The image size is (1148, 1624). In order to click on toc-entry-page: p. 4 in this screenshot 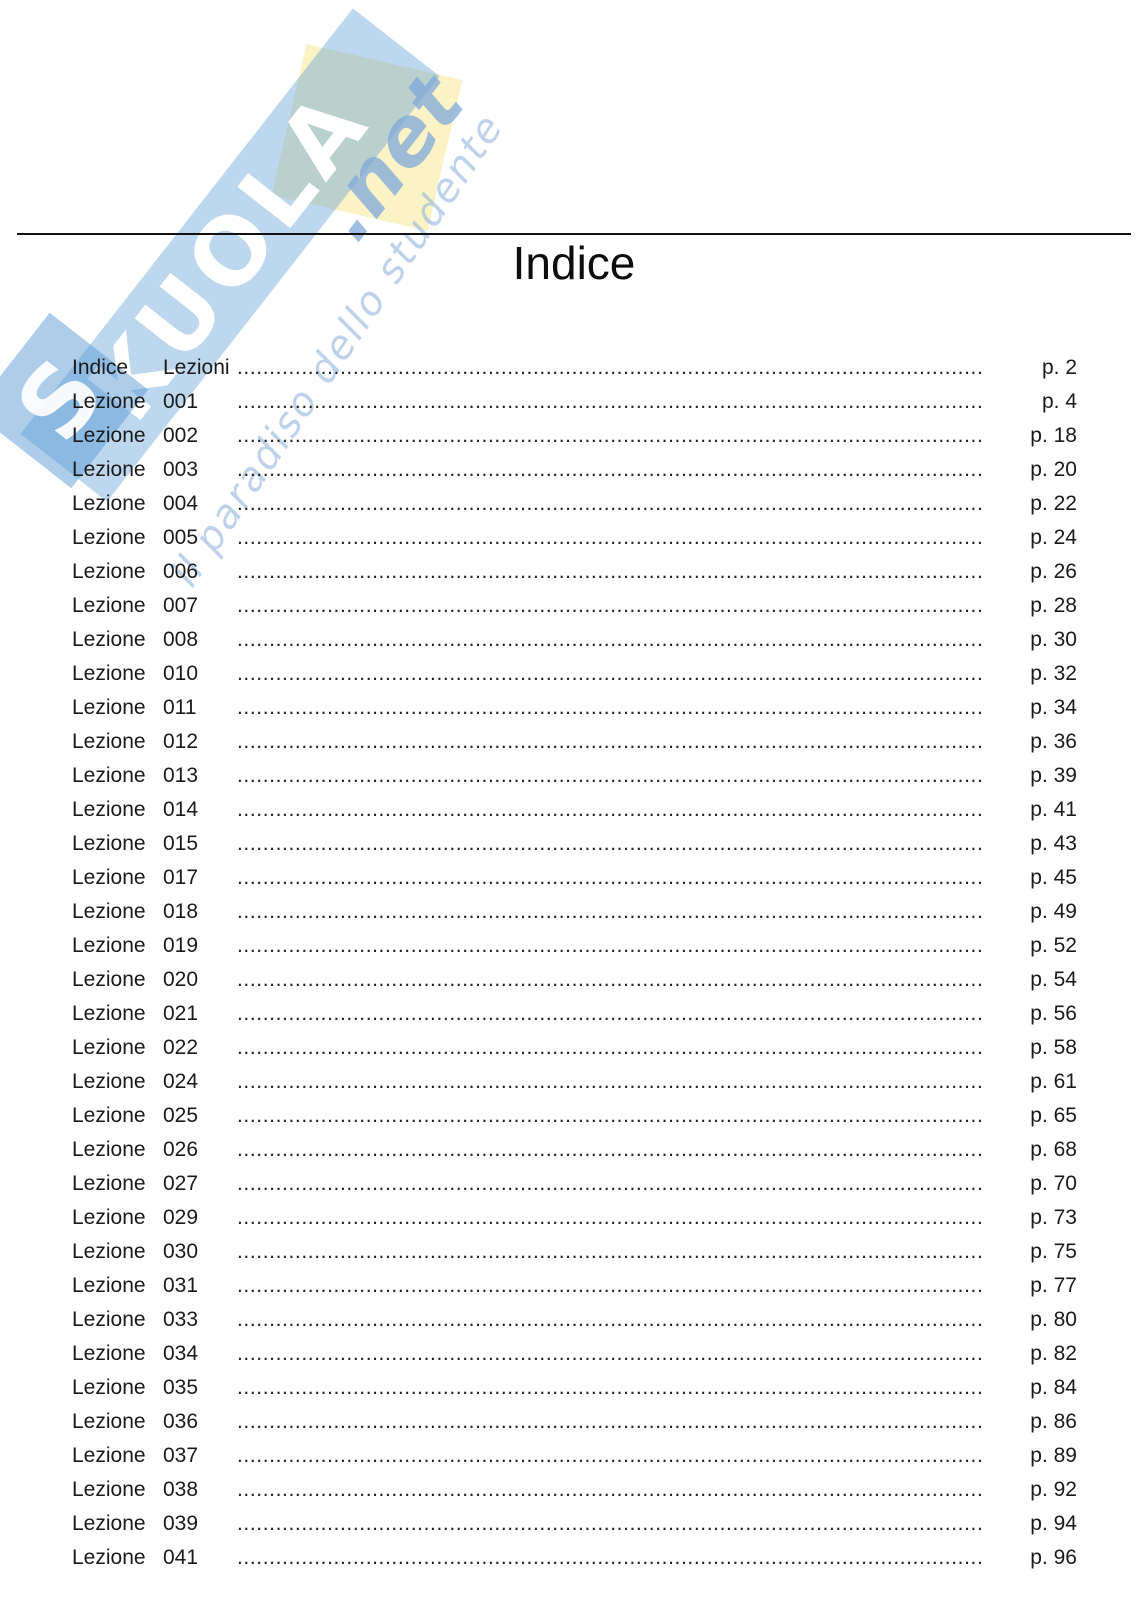, I will do `click(1059, 401)`.